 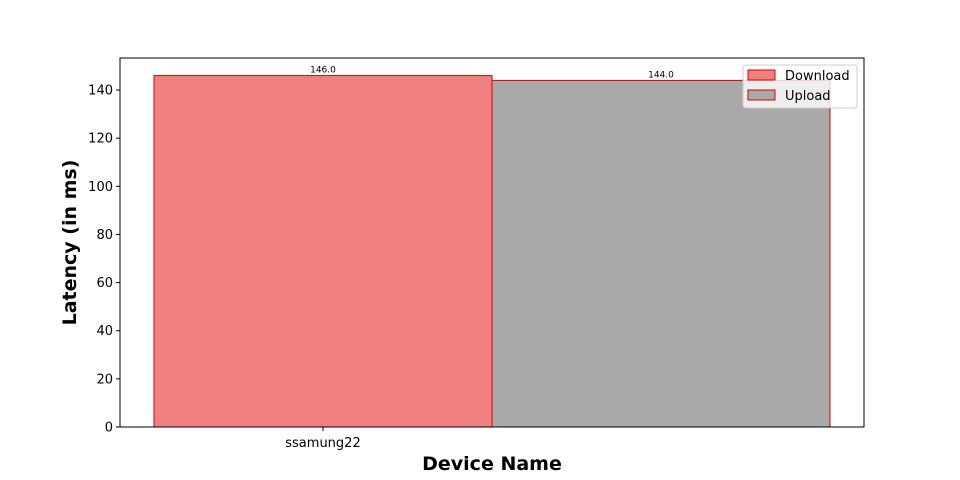 I want to click on y-tick-label: 40, so click(x=104, y=331).